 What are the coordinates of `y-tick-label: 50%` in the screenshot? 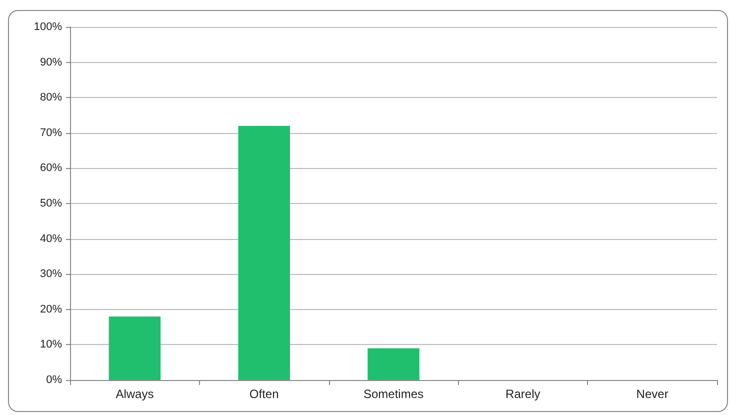 It's located at (51, 204).